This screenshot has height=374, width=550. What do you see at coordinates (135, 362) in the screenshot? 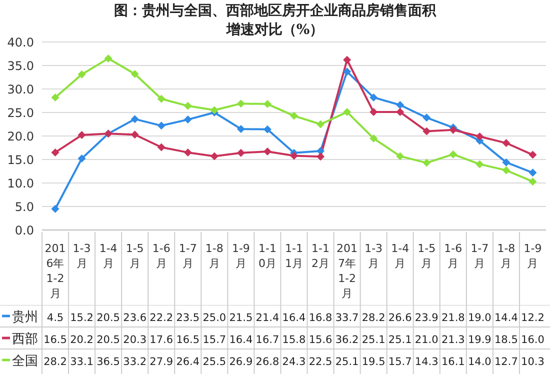
I see `data-label: 33.2` at bounding box center [135, 362].